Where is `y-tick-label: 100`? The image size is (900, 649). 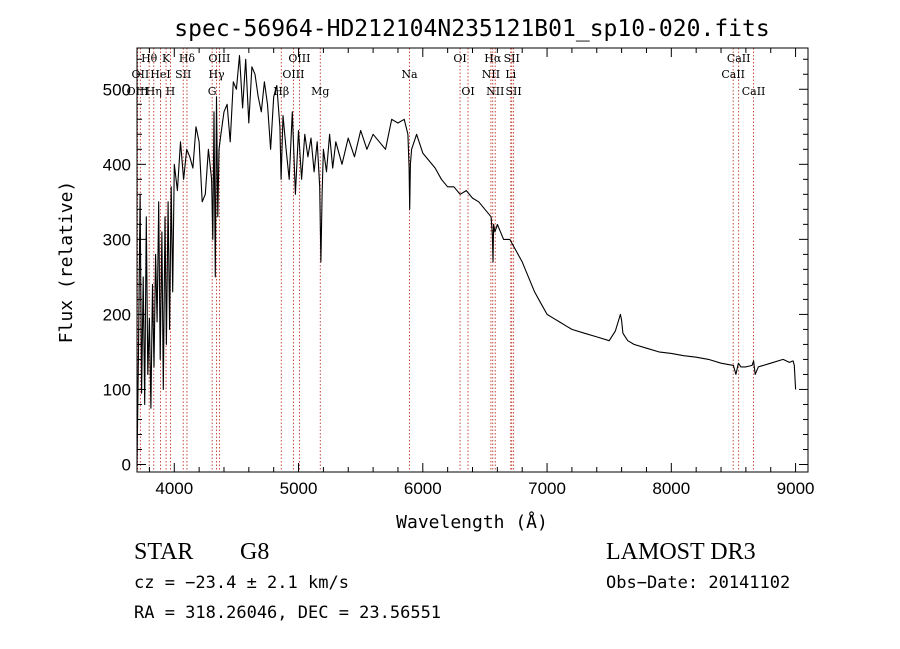
y-tick-label: 100 is located at coordinates (117, 389).